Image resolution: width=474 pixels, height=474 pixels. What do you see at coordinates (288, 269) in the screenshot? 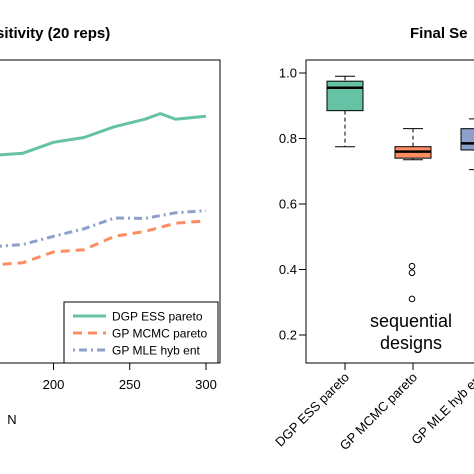
I see `right-y-tick-label: 0.4` at bounding box center [288, 269].